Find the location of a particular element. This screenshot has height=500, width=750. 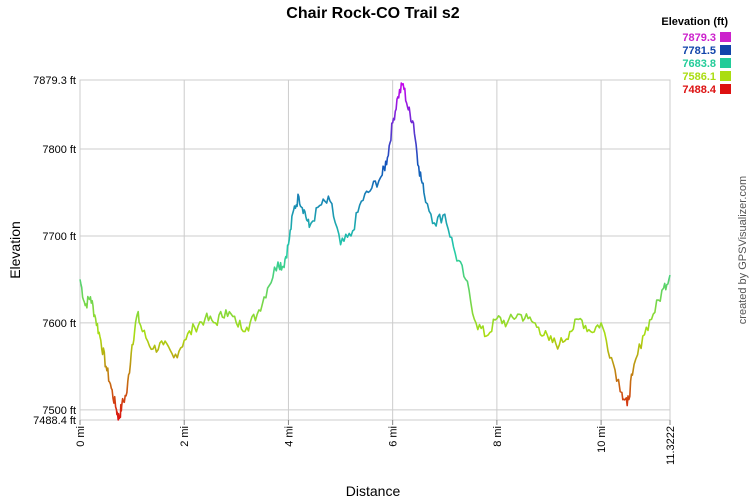

legend-value: 7488.4 is located at coordinates (699, 90).